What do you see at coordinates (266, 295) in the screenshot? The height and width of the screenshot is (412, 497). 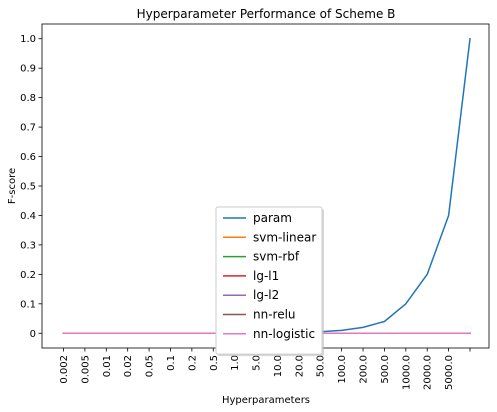 I see `legend-label: lg-l2` at bounding box center [266, 295].